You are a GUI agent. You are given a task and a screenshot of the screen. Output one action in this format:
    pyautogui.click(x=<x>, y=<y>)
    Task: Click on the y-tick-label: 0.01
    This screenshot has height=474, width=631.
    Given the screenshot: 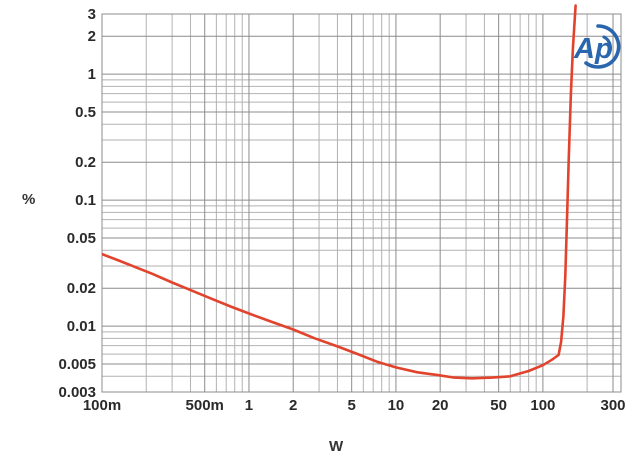 What is the action you would take?
    pyautogui.click(x=81, y=326)
    